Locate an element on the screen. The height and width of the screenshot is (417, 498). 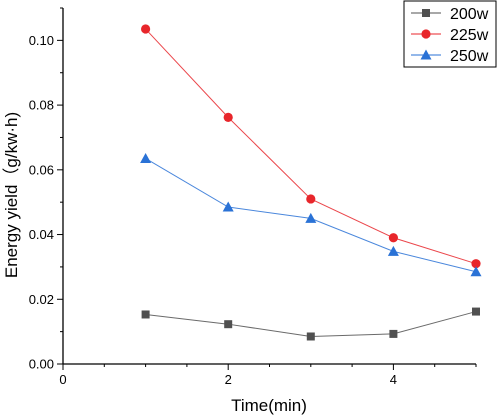
y-tick-label: 0.00 is located at coordinates (41, 364).